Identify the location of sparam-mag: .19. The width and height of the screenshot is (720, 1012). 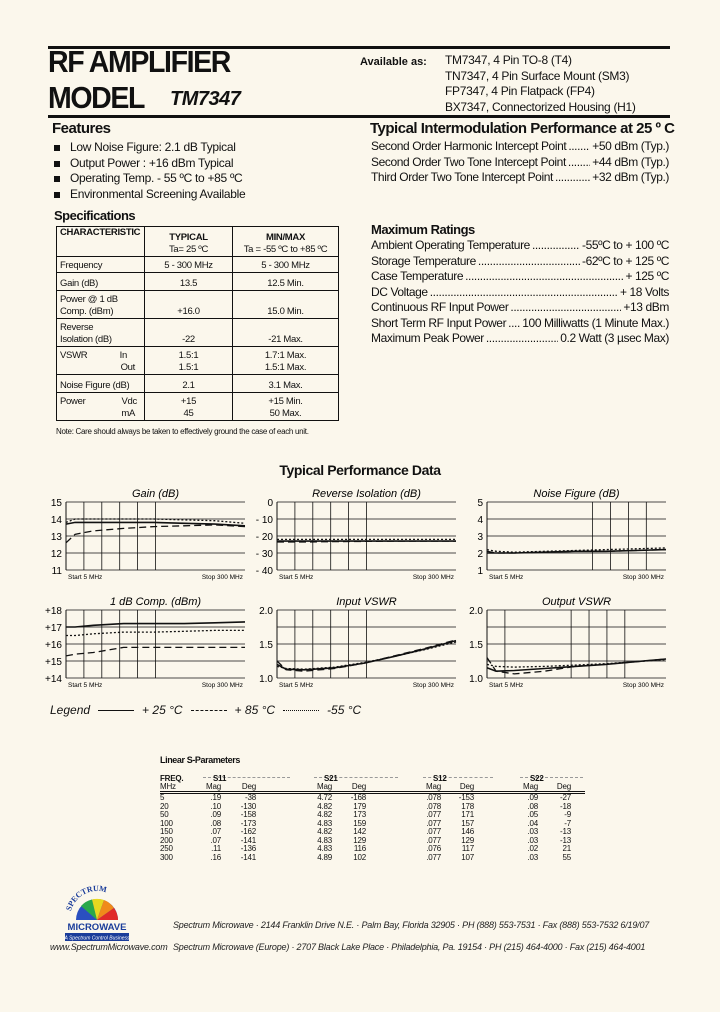
(215, 797).